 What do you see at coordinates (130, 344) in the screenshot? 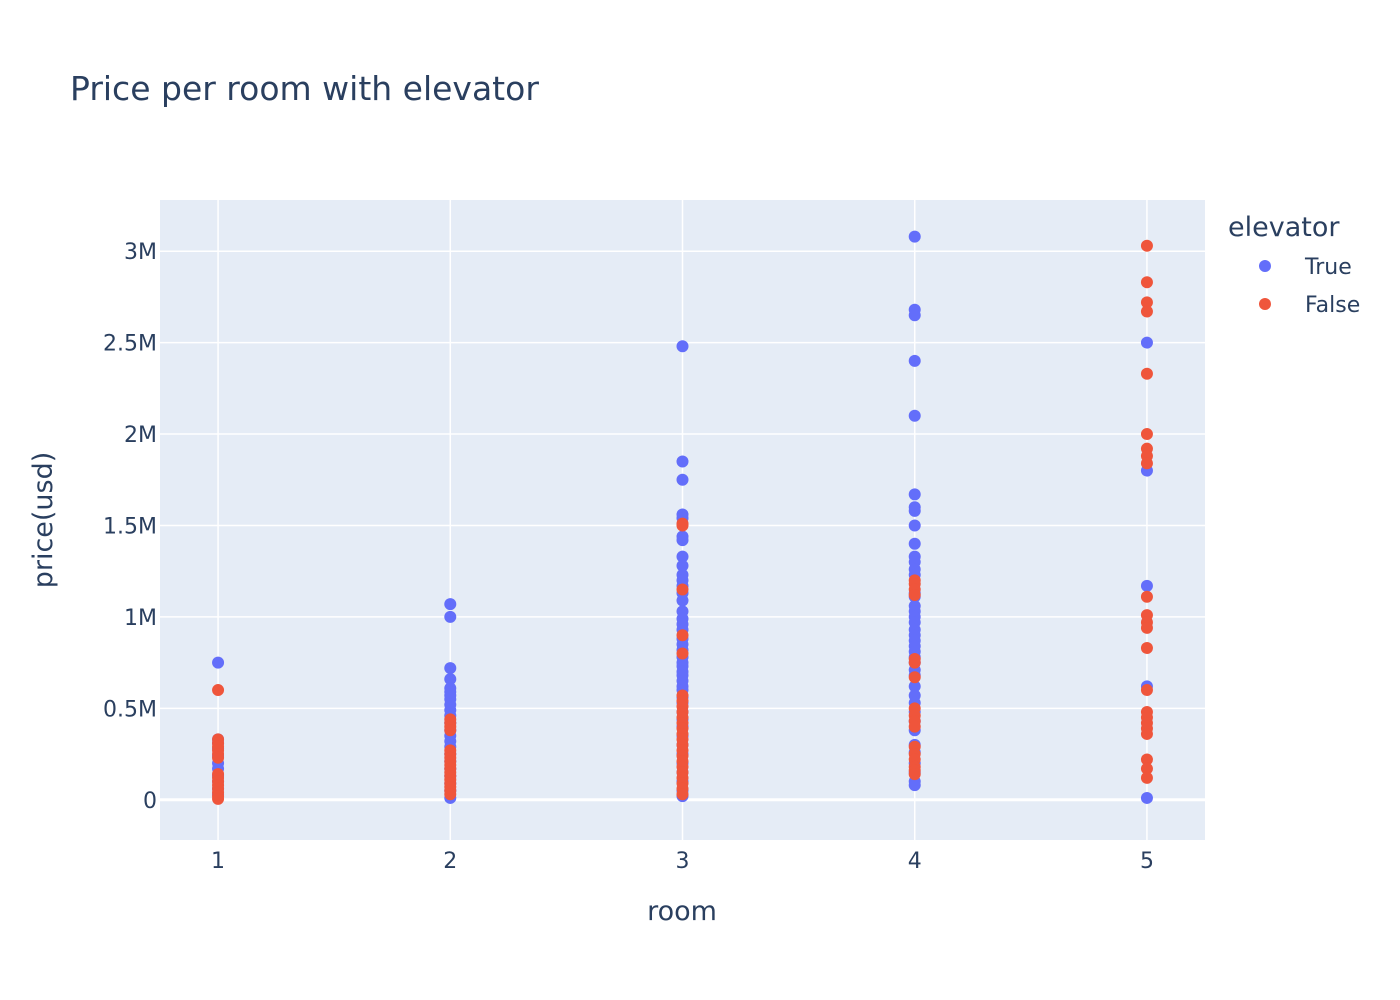
I see `y-tick-label: 2.5M` at bounding box center [130, 344].